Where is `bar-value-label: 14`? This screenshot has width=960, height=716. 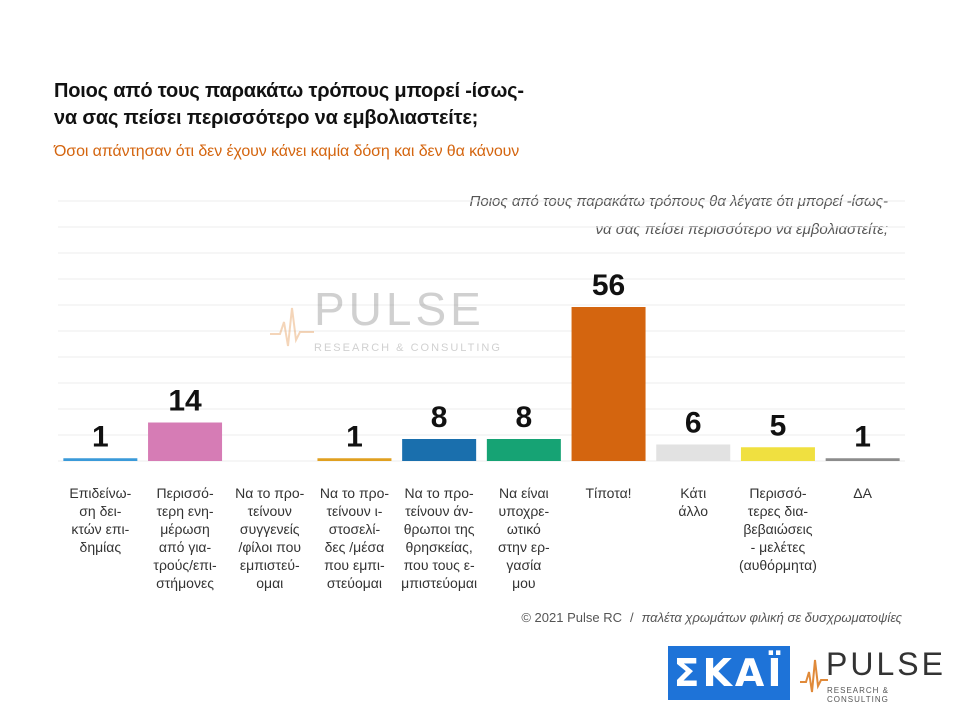 bar-value-label: 14 is located at coordinates (185, 401).